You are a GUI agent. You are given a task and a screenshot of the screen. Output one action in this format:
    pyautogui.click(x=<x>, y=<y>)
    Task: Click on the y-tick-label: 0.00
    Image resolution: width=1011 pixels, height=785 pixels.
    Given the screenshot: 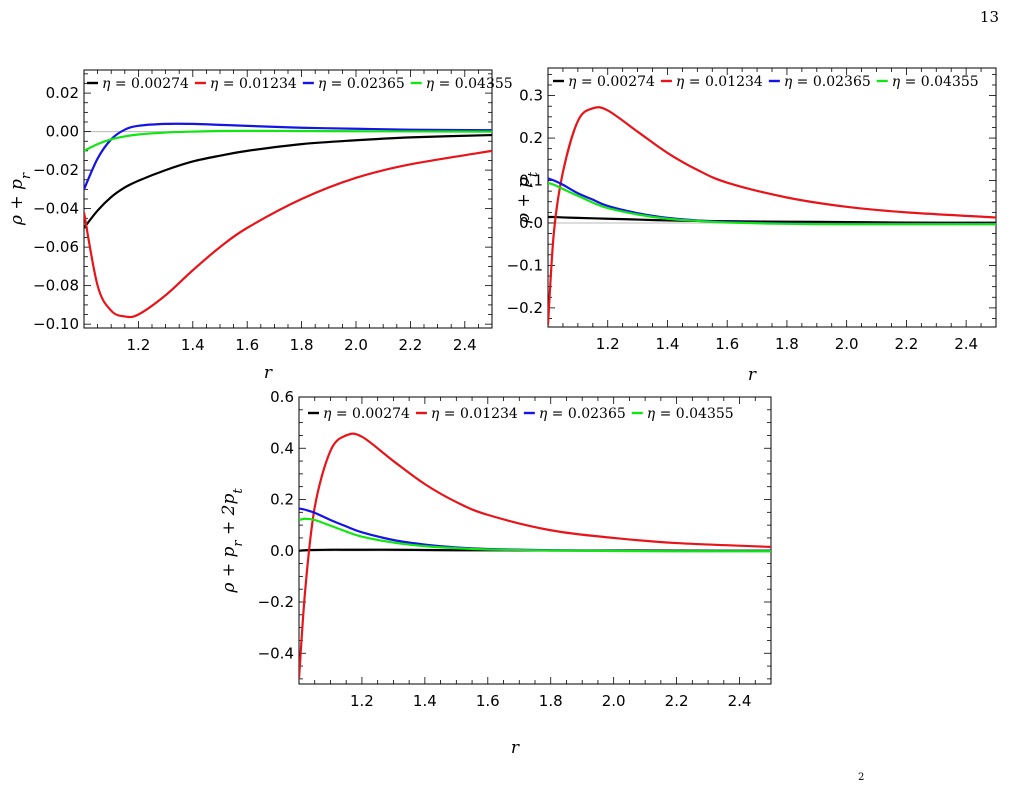 What is the action you would take?
    pyautogui.click(x=62, y=132)
    